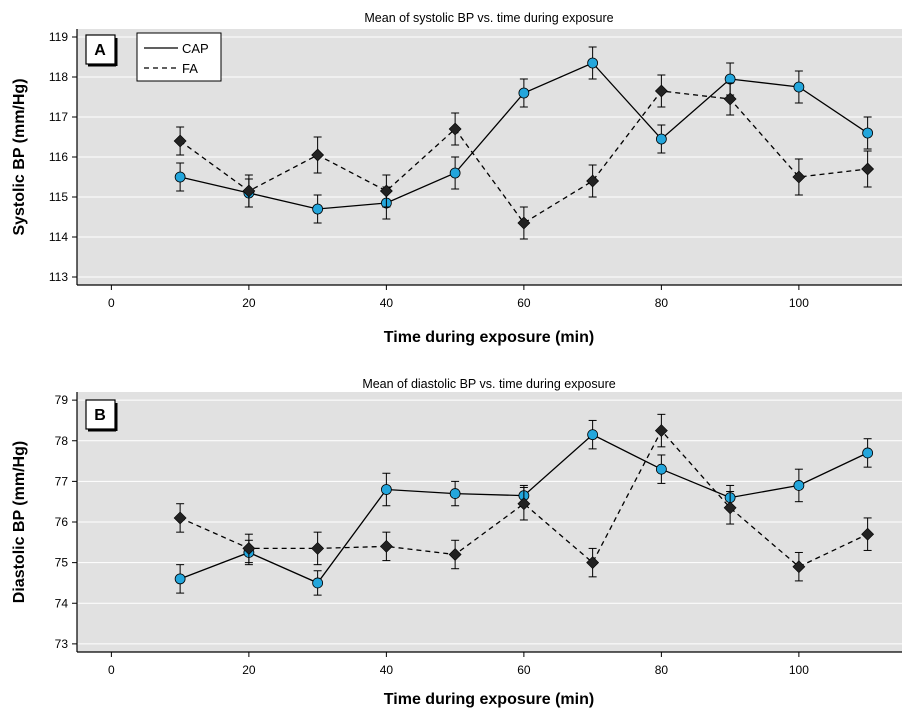 The image size is (907, 712). I want to click on y-tick-label: 78, so click(62, 441).